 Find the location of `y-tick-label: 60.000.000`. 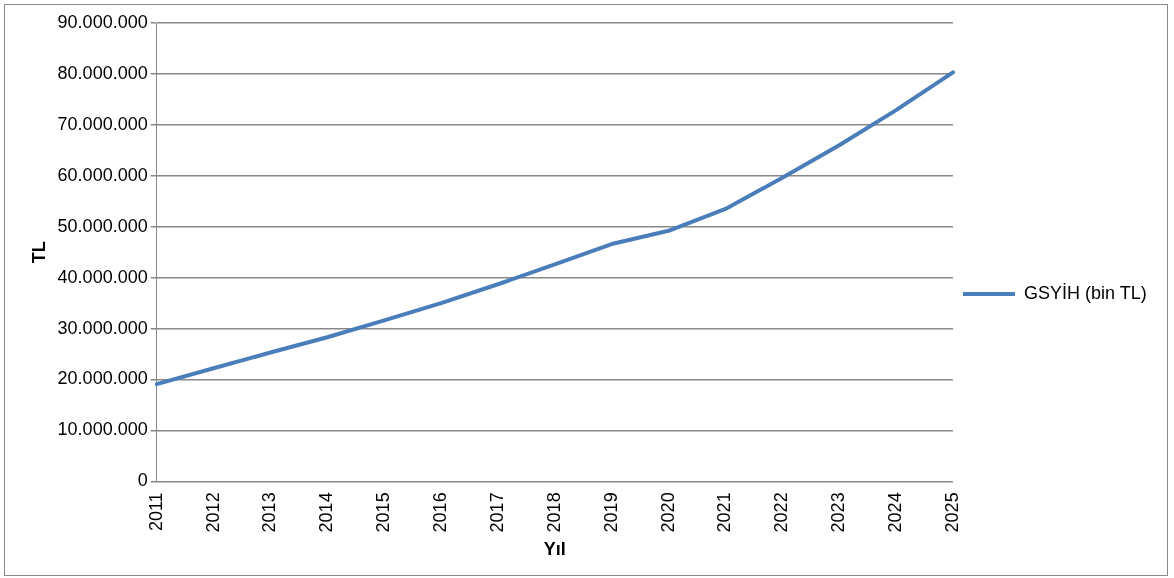

y-tick-label: 60.000.000 is located at coordinates (102, 174).